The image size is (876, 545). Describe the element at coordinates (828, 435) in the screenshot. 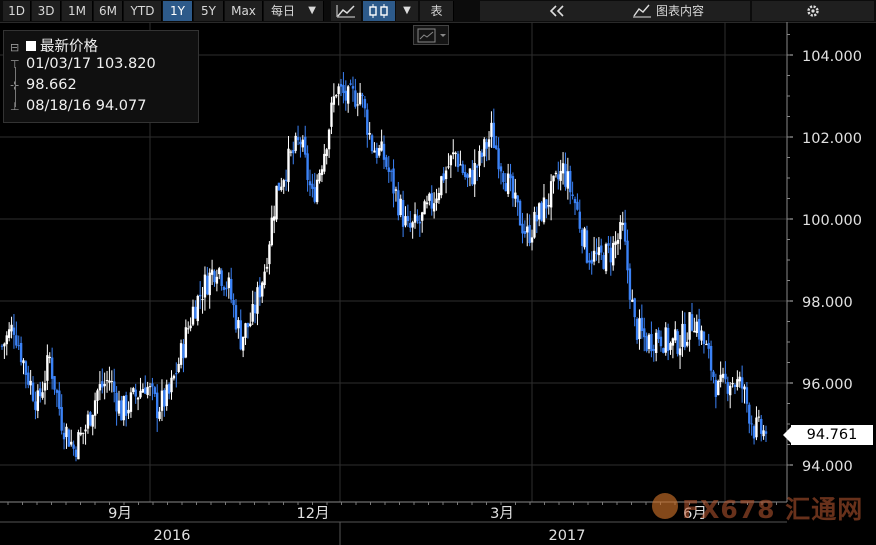

I see `last-price-tag: 94.761` at that location.